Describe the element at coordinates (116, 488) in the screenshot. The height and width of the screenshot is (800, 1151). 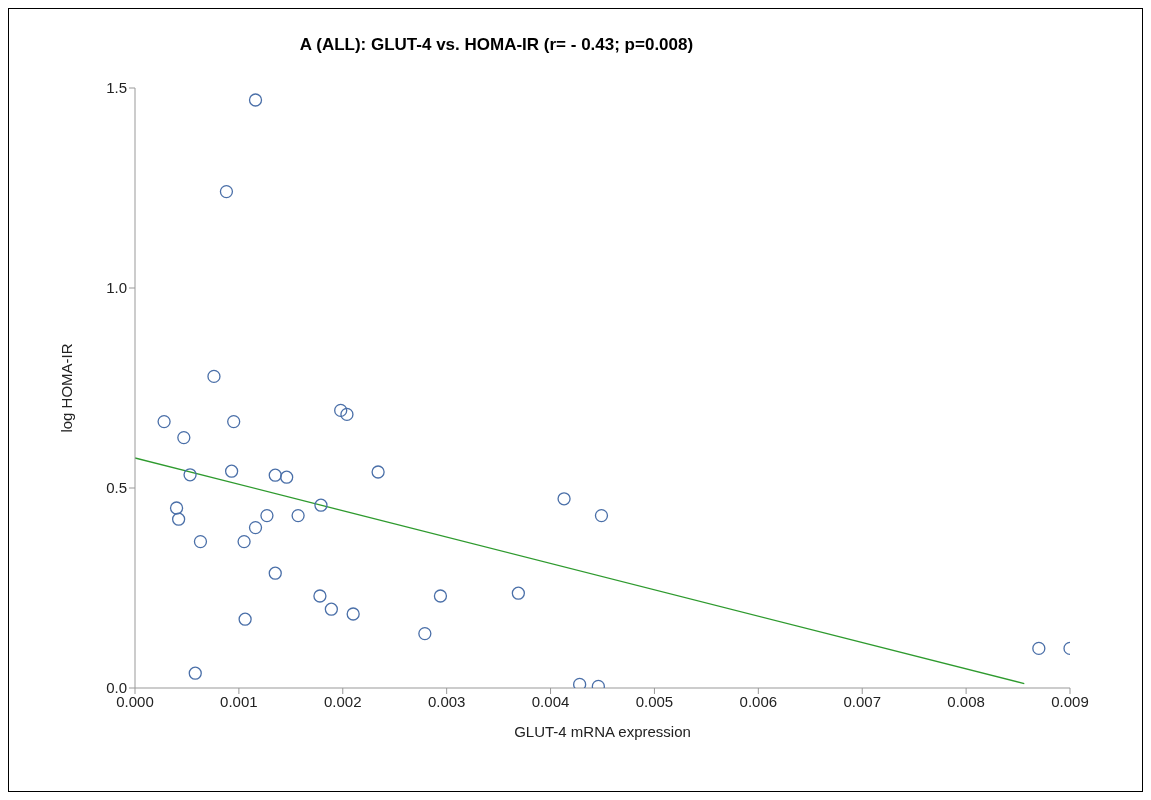
I see `y-tick-label: 0.5` at that location.